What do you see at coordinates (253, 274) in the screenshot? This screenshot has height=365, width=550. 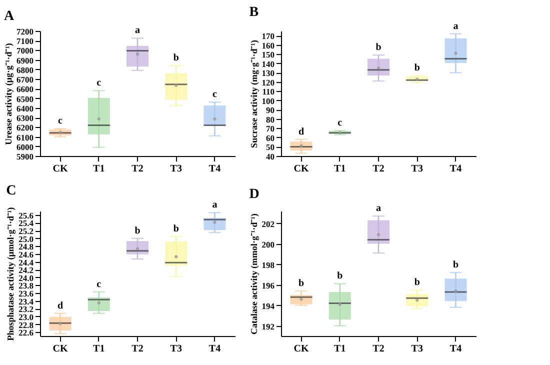 I see `y-axis-title: Catalase activity (mmol·g⁻¹·d⁻¹)` at bounding box center [253, 274].